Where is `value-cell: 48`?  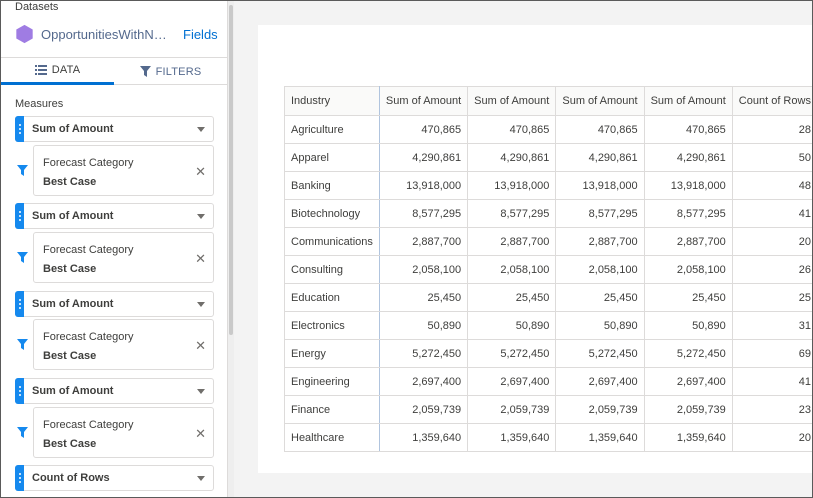
value-cell: 48 is located at coordinates (772, 185).